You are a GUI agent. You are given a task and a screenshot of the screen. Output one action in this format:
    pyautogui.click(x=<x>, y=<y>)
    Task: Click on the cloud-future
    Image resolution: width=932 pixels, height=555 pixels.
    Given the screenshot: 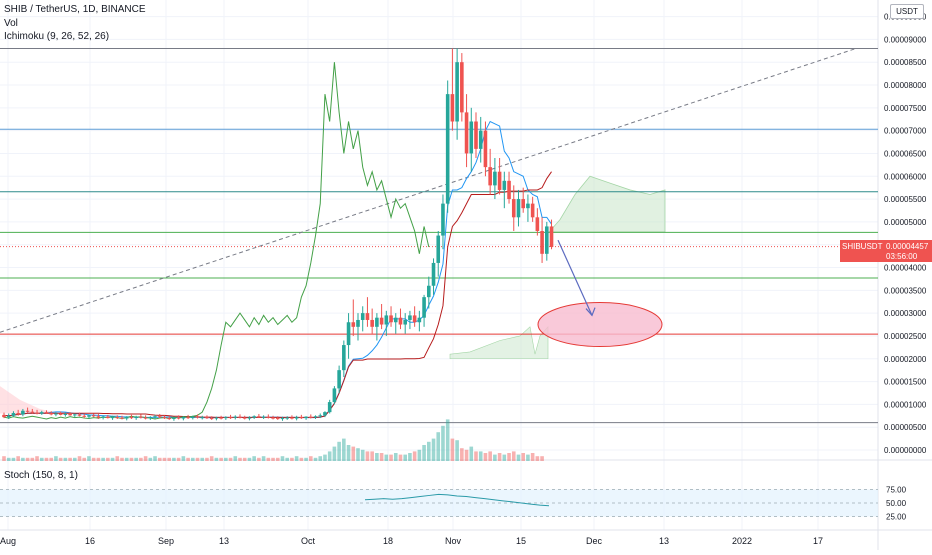 What is the action you would take?
    pyautogui.click(x=606, y=205)
    